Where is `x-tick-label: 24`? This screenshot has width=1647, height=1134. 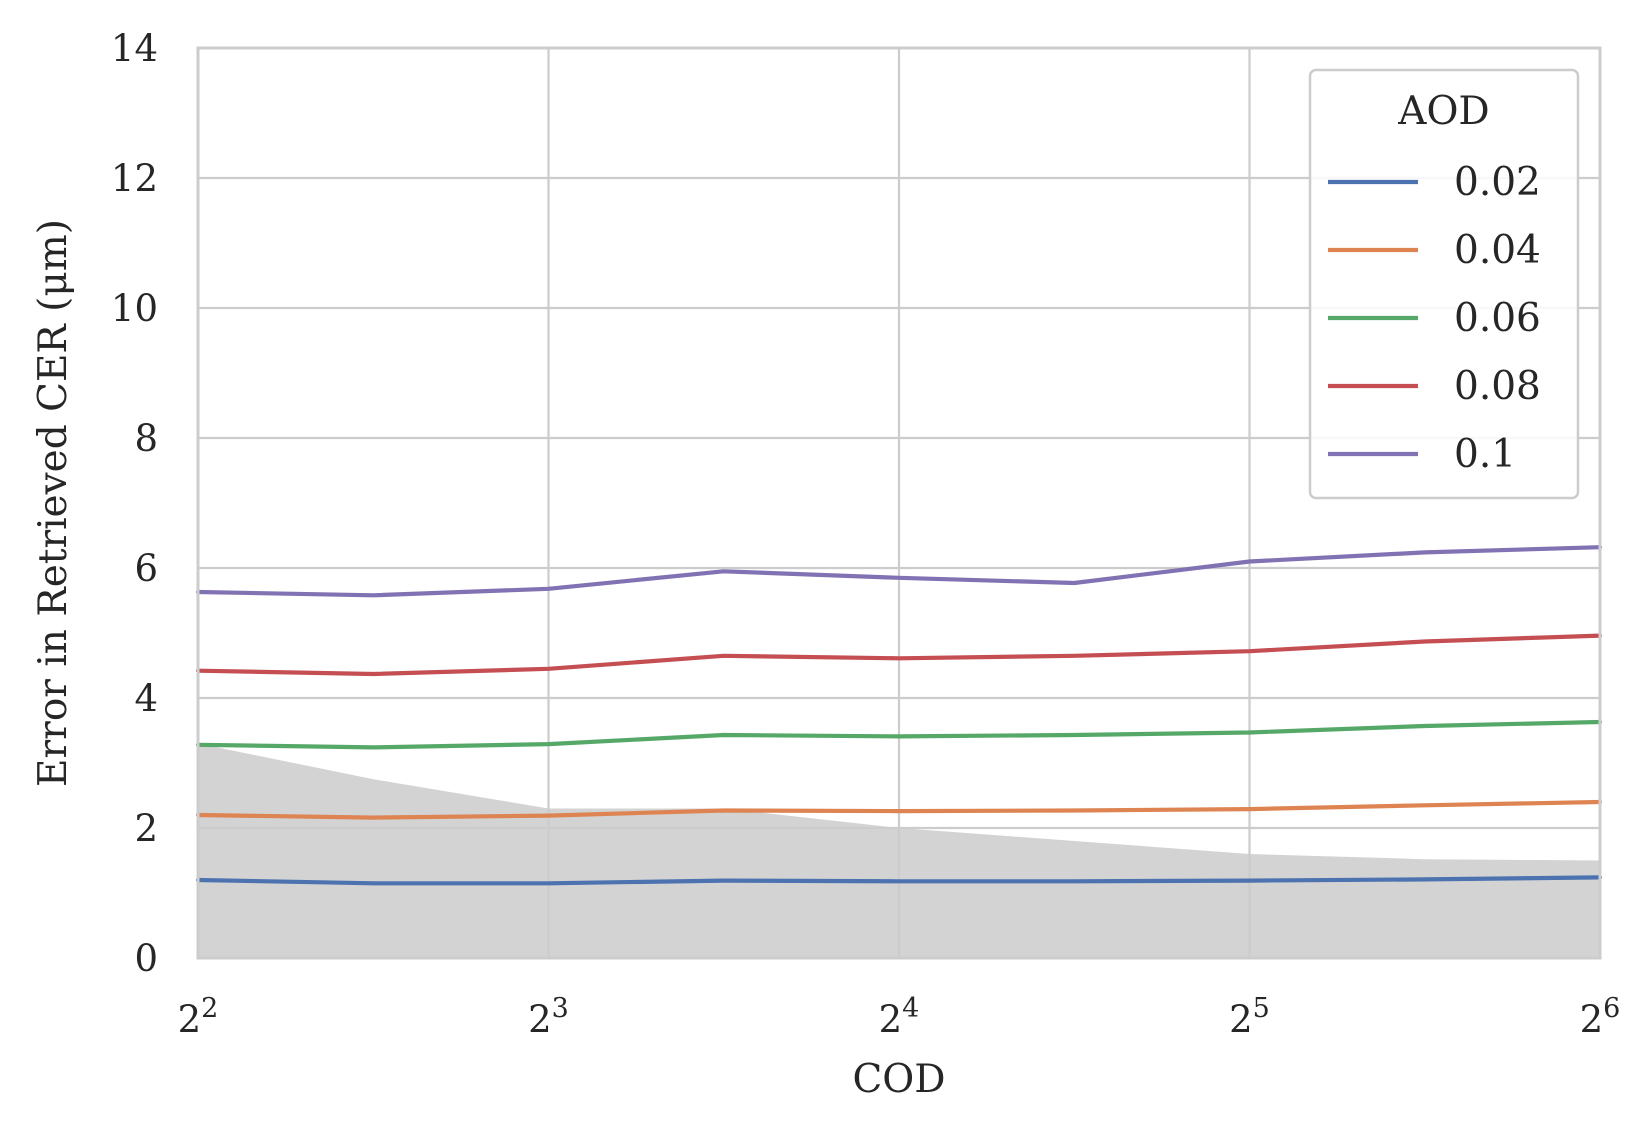 x-tick-label: 24 is located at coordinates (899, 1017).